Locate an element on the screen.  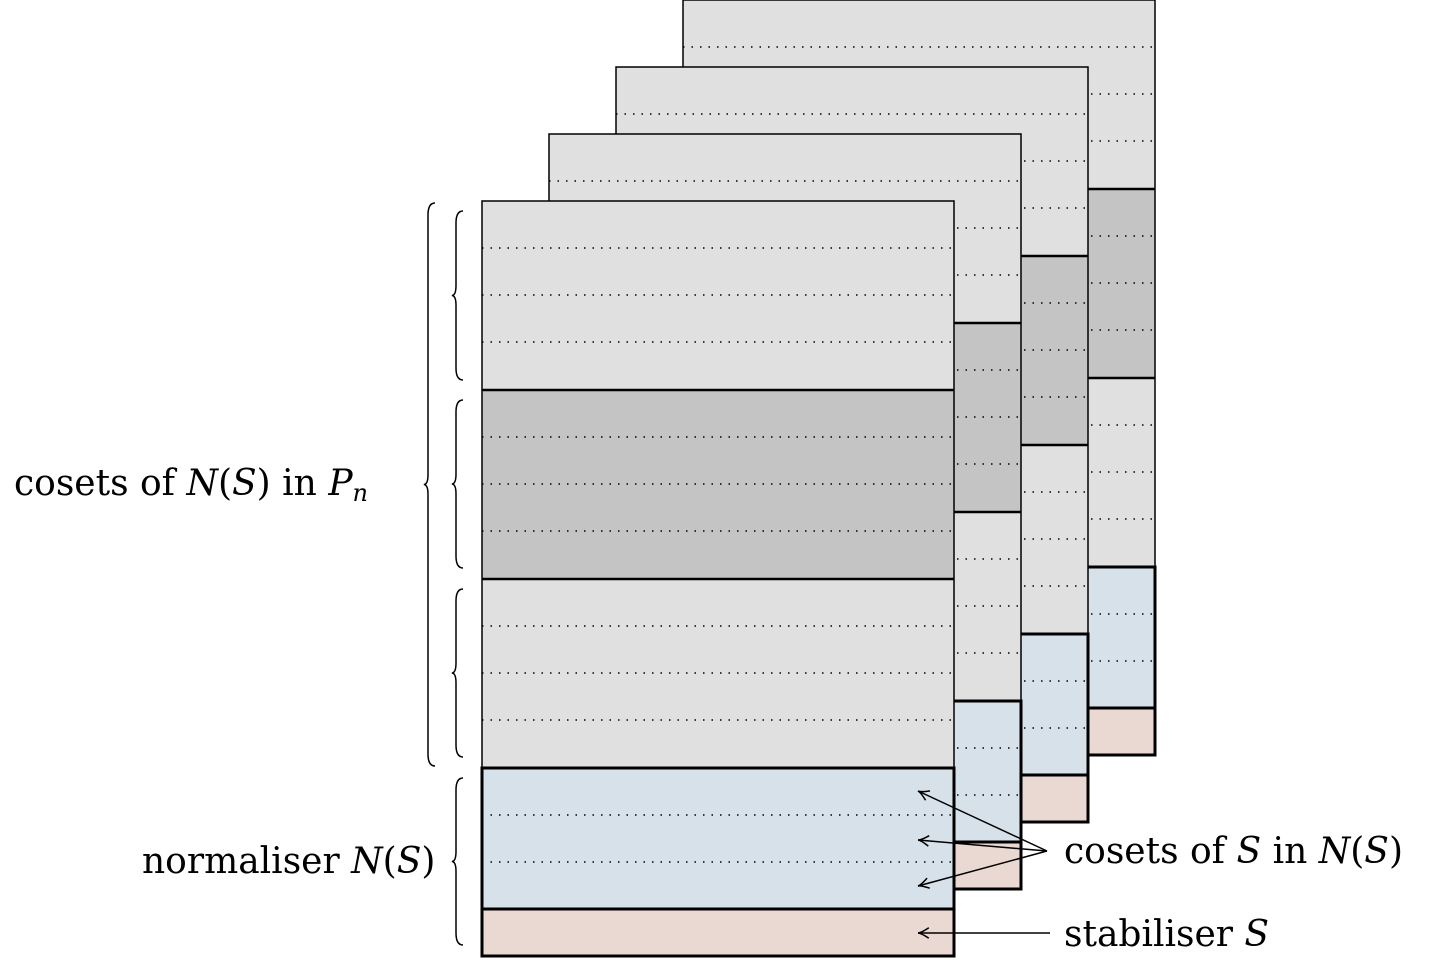
brace-group is located at coordinates (443, 574).